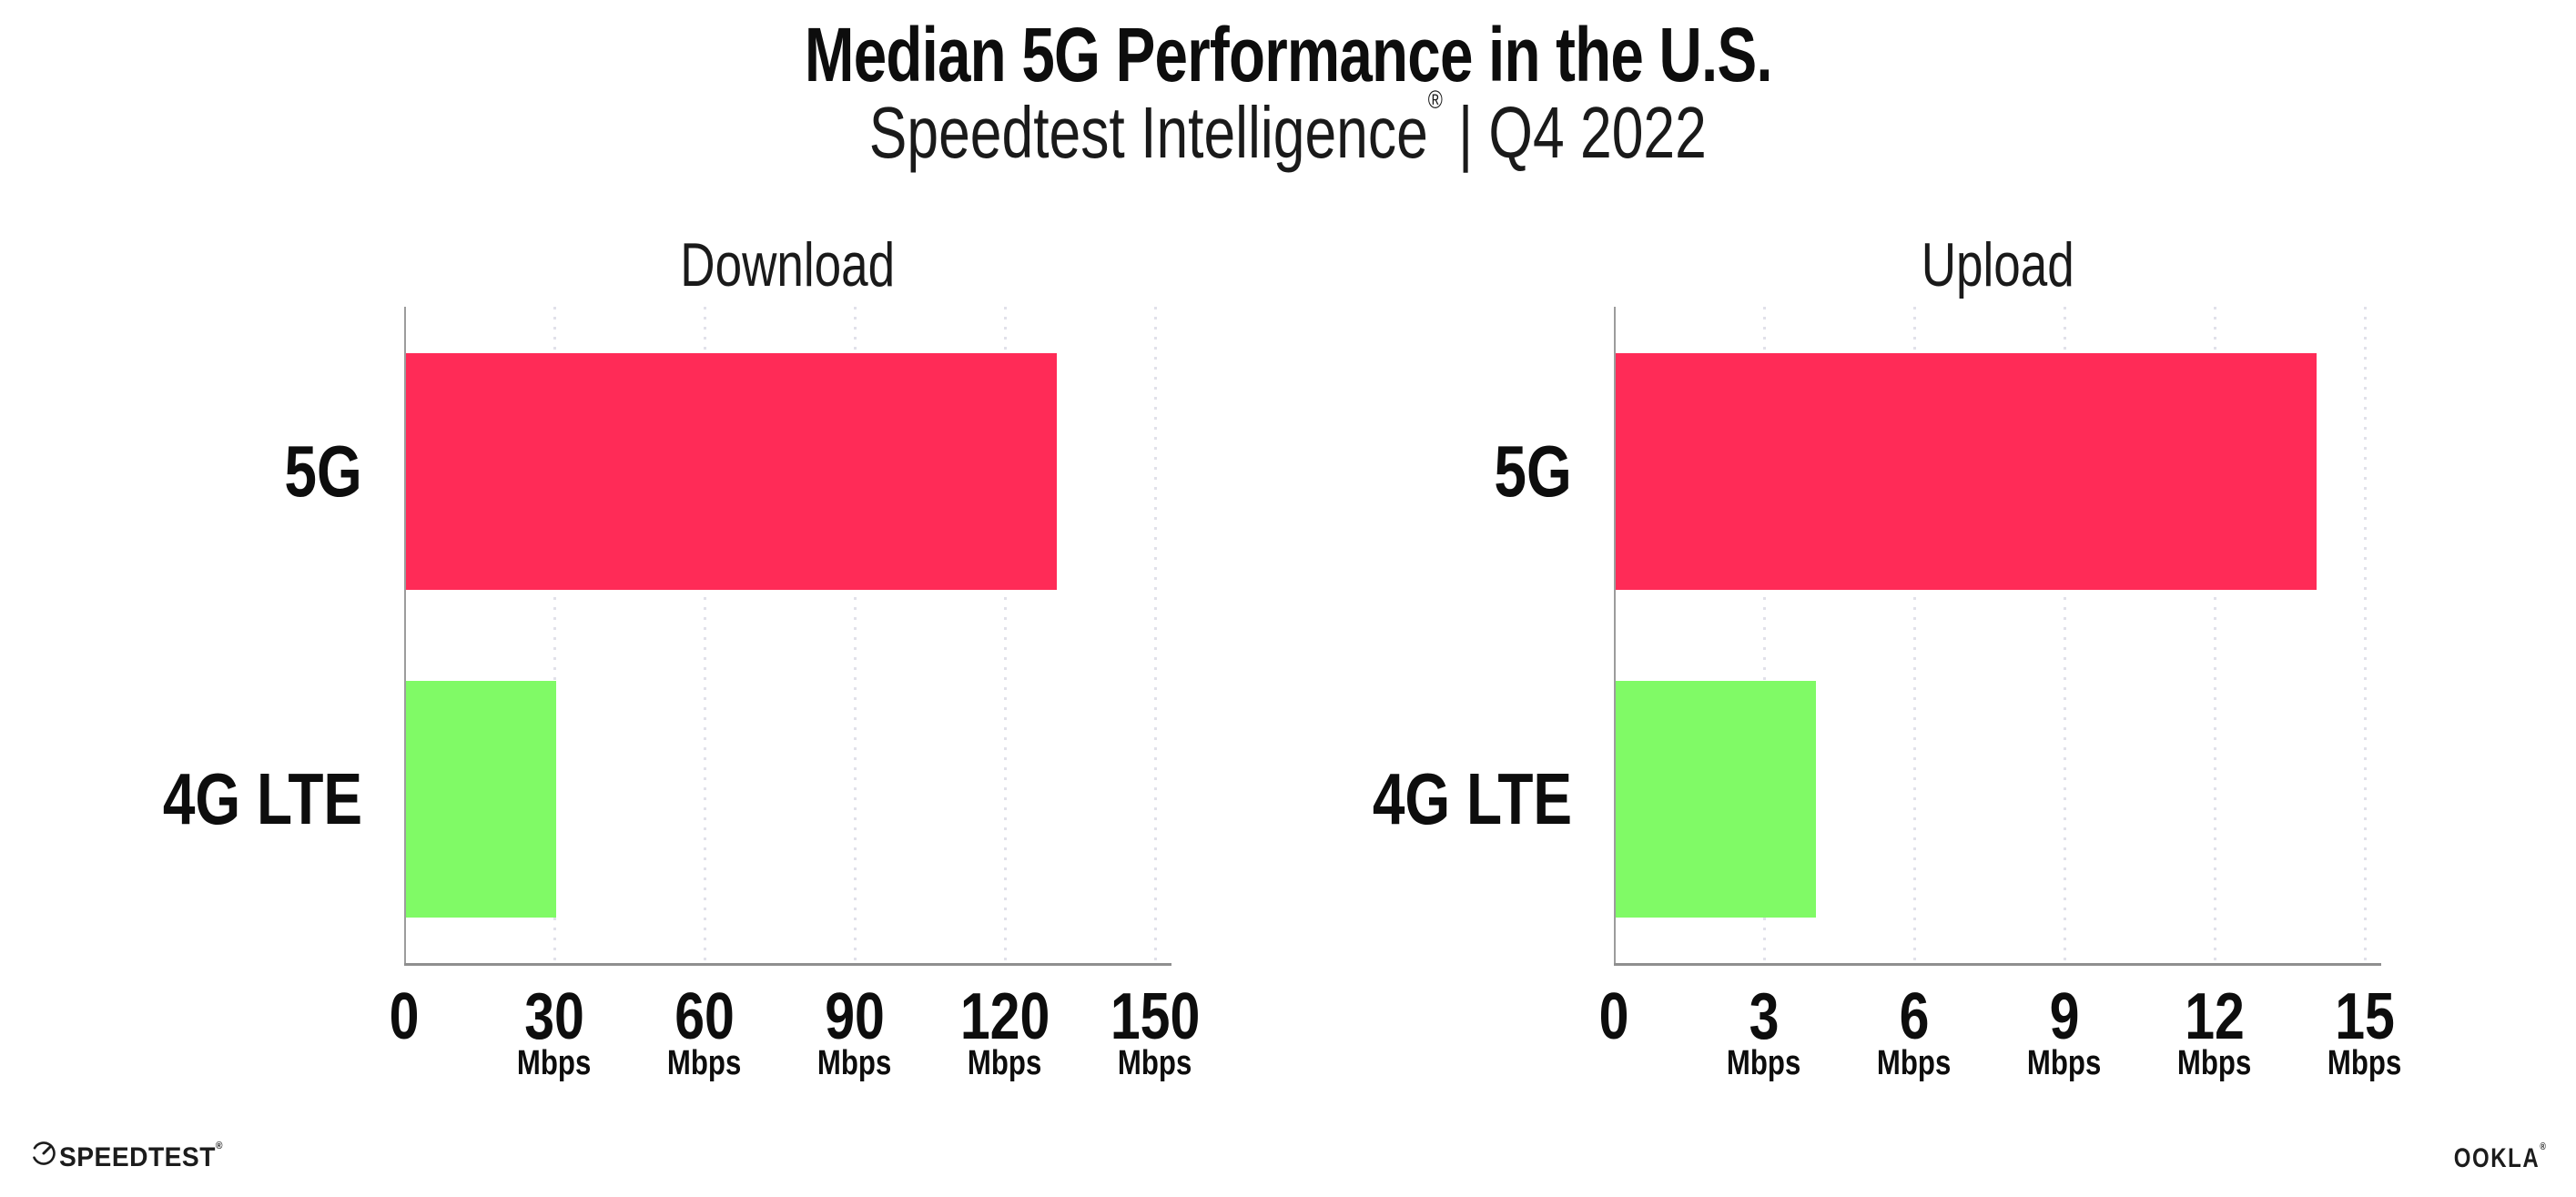 The height and width of the screenshot is (1197, 2576). What do you see at coordinates (854, 1063) in the screenshot?
I see `x-tick-unit-90: Mbps` at bounding box center [854, 1063].